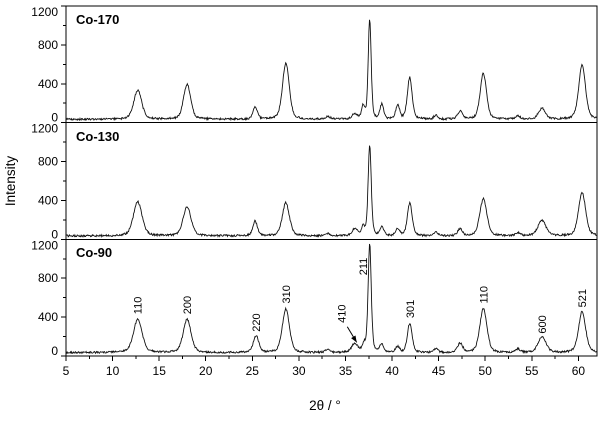 The height and width of the screenshot is (423, 605). What do you see at coordinates (94, 252) in the screenshot?
I see `panel-title-co-90: Co-90` at bounding box center [94, 252].